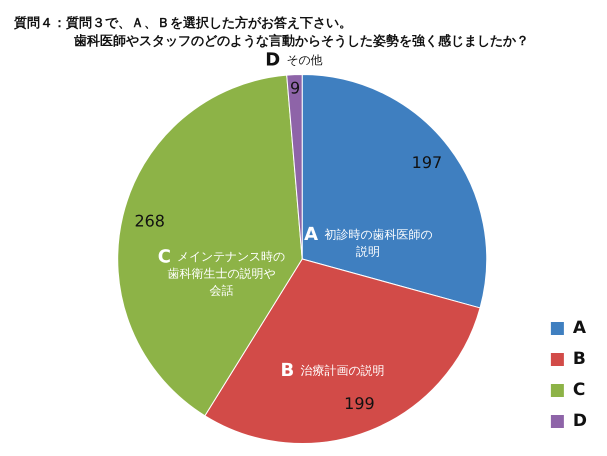  Describe the element at coordinates (304, 59) in the screenshot. I see `text: その他` at that location.